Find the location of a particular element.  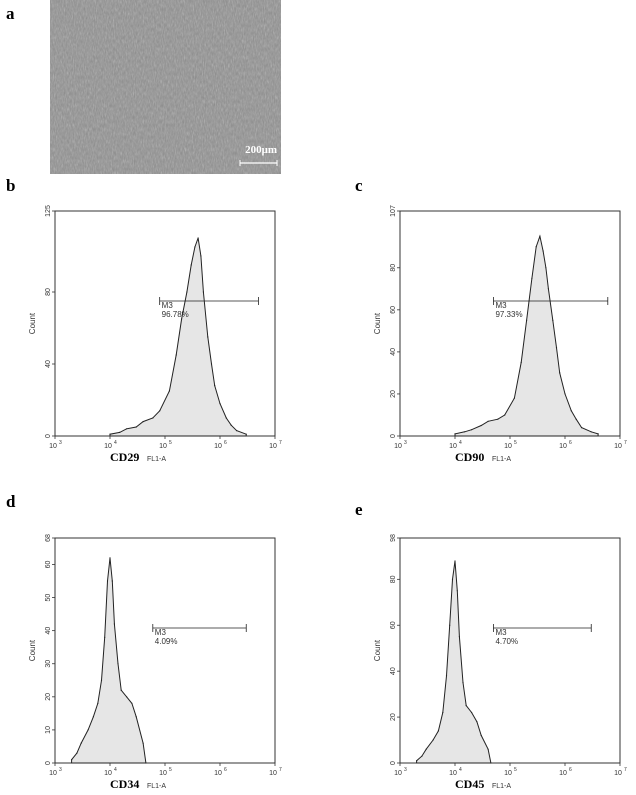

histogram-area is located at coordinates (526, 335).